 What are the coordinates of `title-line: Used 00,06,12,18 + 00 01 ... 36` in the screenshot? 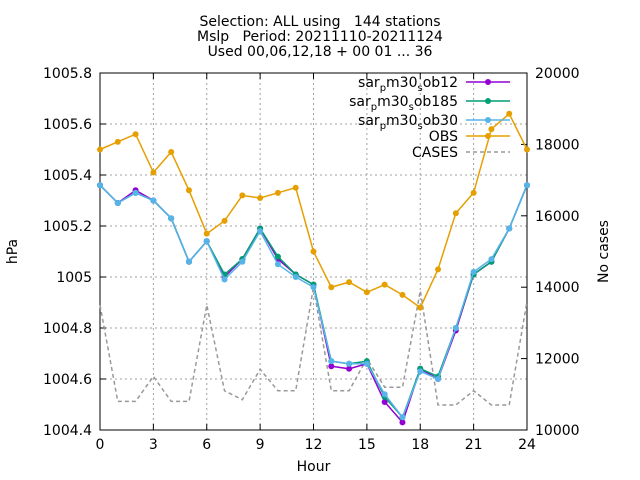 It's located at (320, 52).